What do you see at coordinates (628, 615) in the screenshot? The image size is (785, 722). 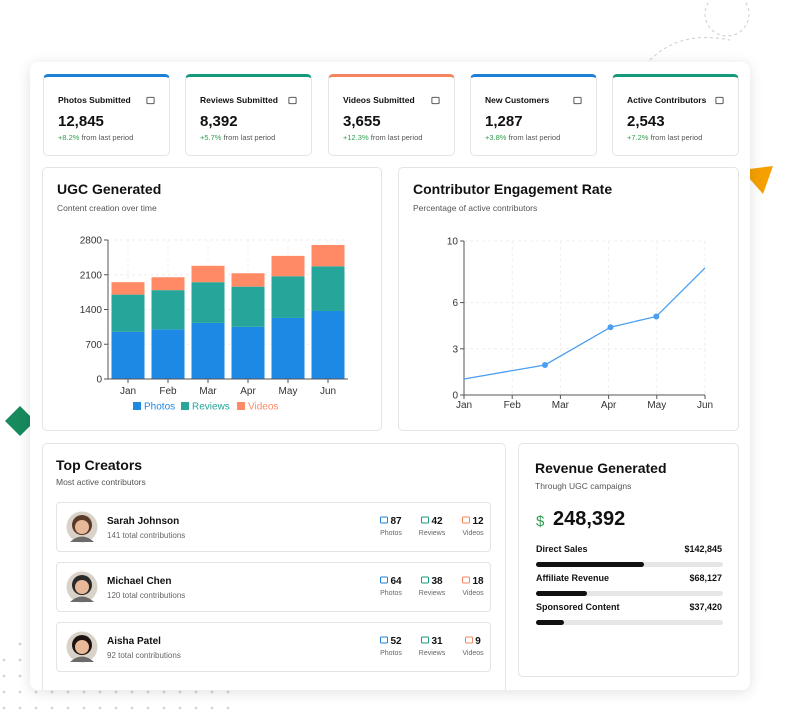 I see `revenue-item: Sponsored Content $37,420` at bounding box center [628, 615].